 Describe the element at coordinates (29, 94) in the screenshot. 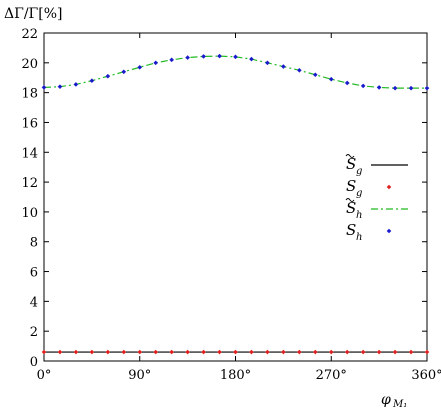

I see `y-tick-label: 18` at that location.